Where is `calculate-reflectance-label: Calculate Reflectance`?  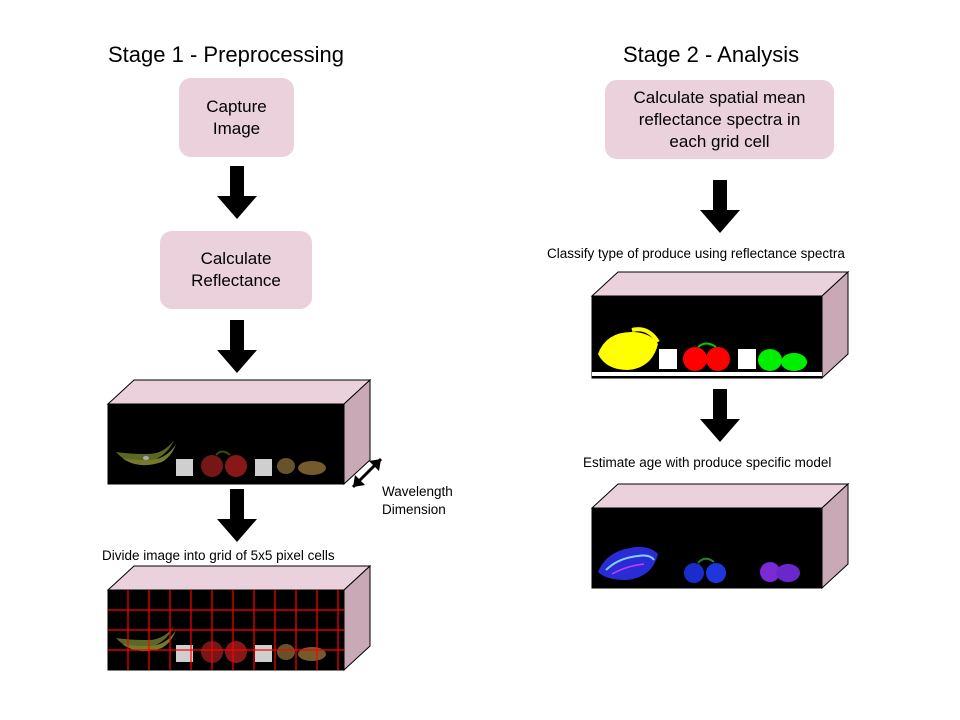
calculate-reflectance-label: Calculate Reflectance is located at coordinates (236, 269).